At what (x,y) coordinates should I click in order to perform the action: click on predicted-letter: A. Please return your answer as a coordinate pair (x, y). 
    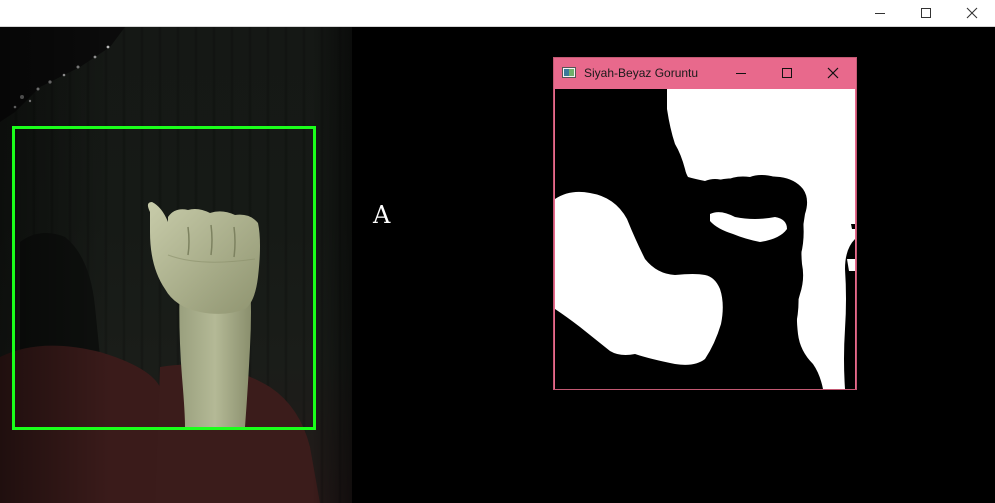
    Looking at the image, I should click on (382, 215).